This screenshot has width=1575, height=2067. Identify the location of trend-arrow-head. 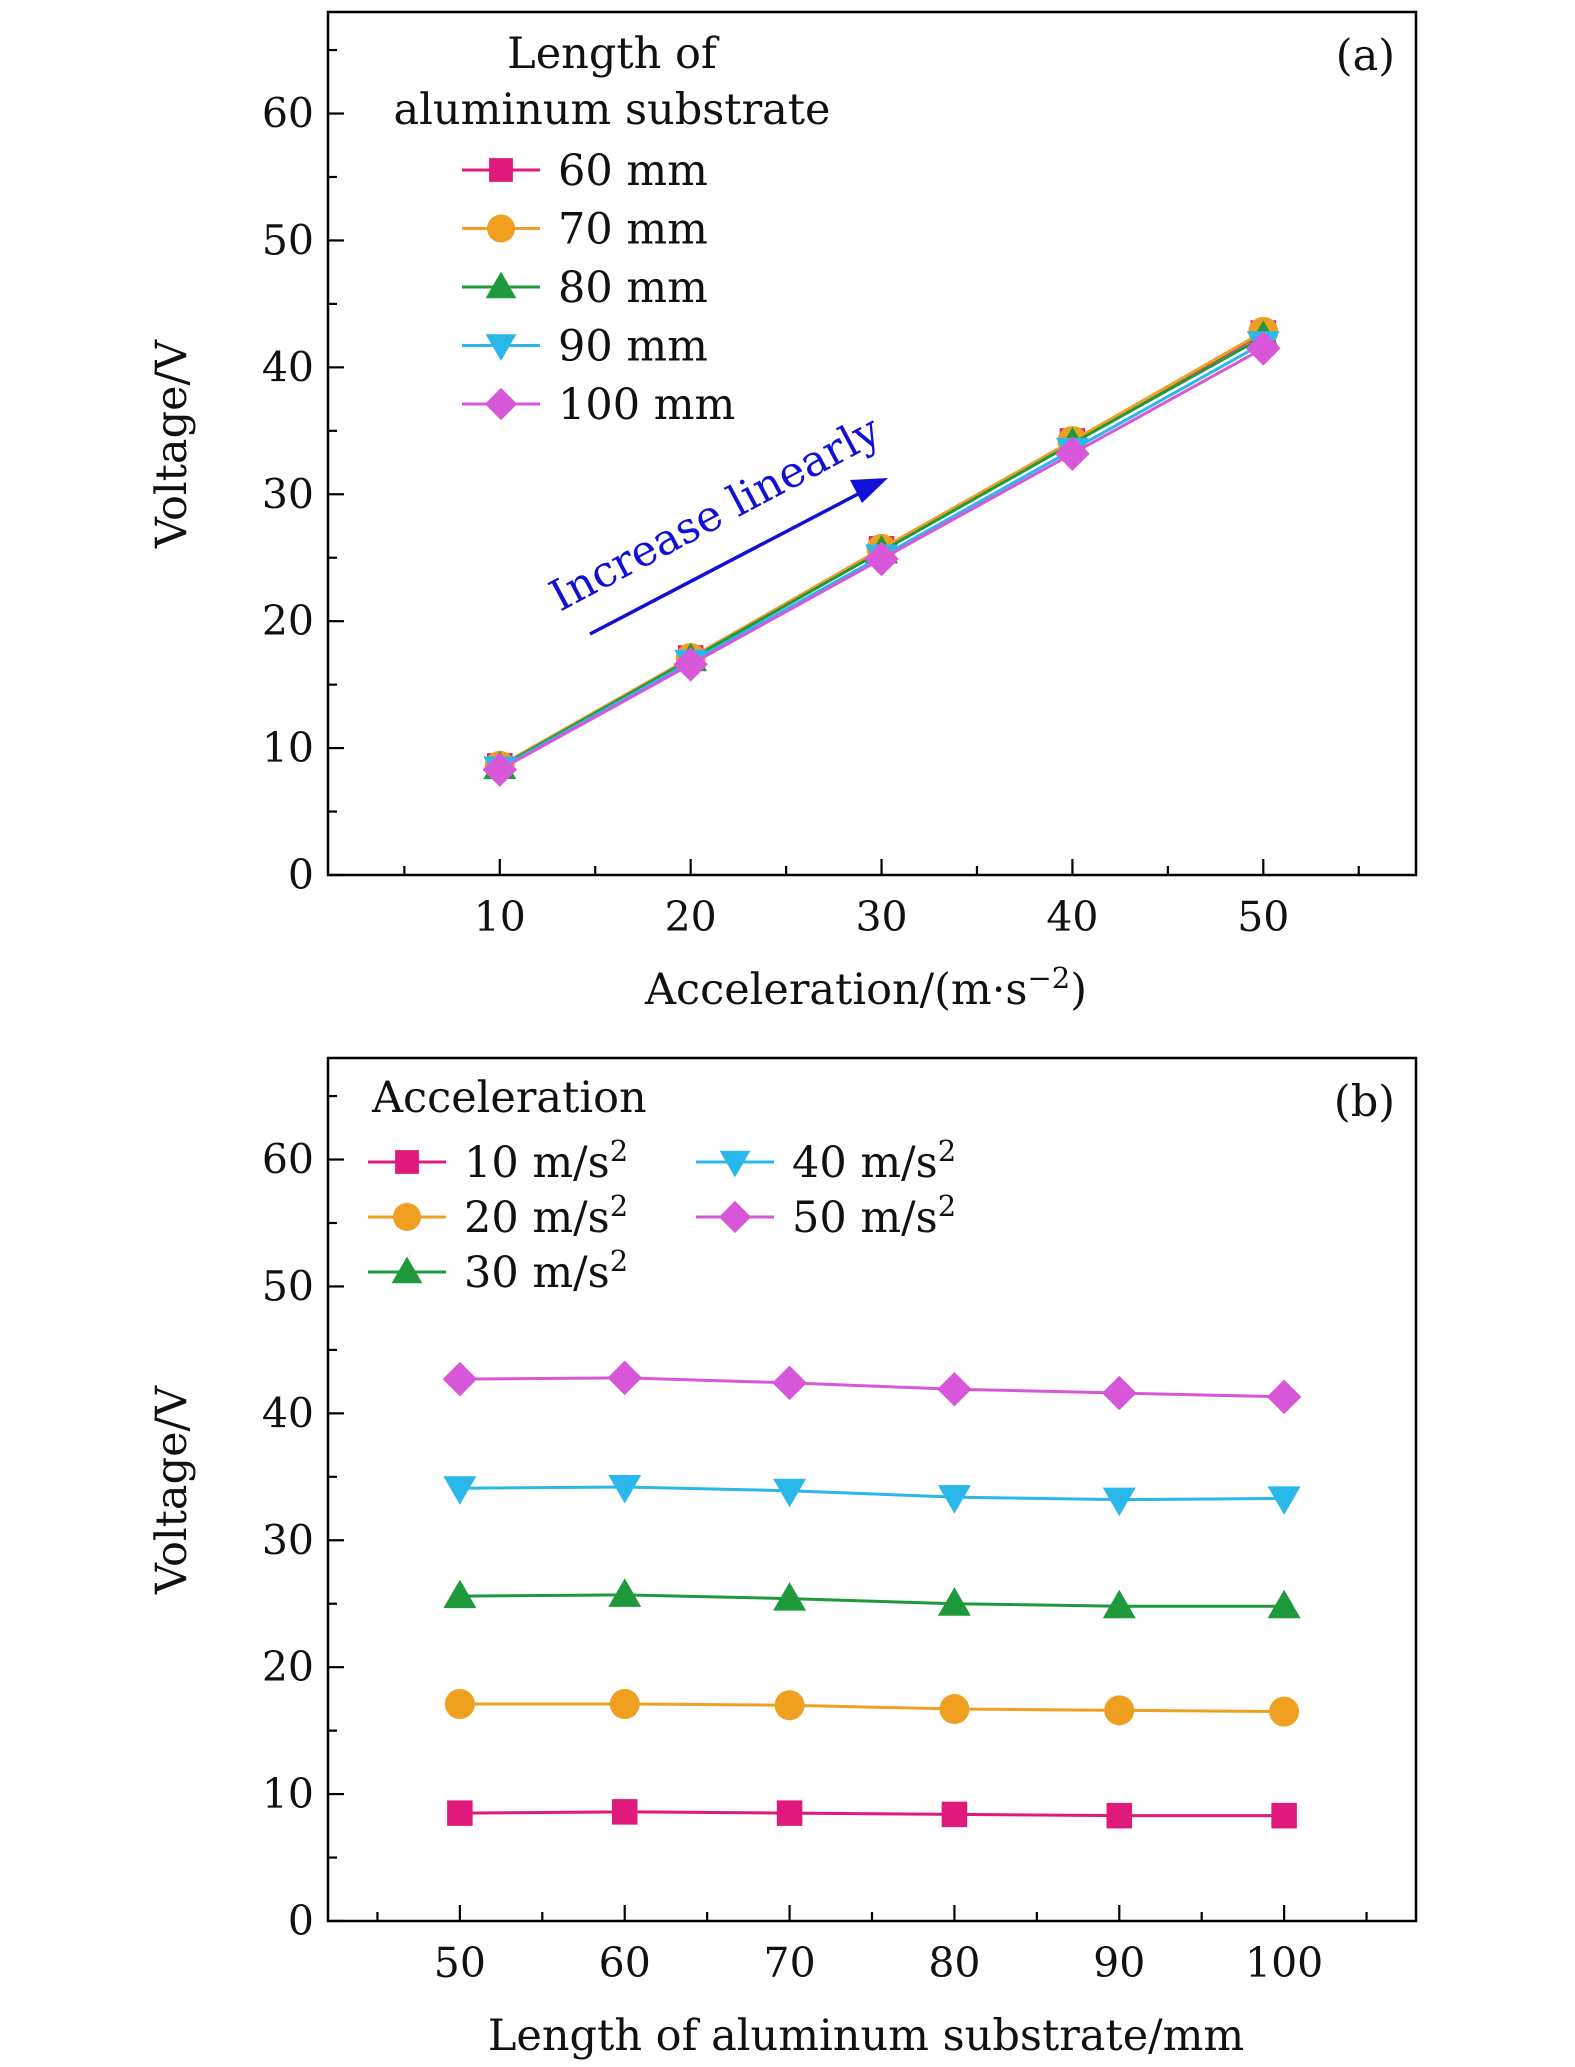
(869, 490).